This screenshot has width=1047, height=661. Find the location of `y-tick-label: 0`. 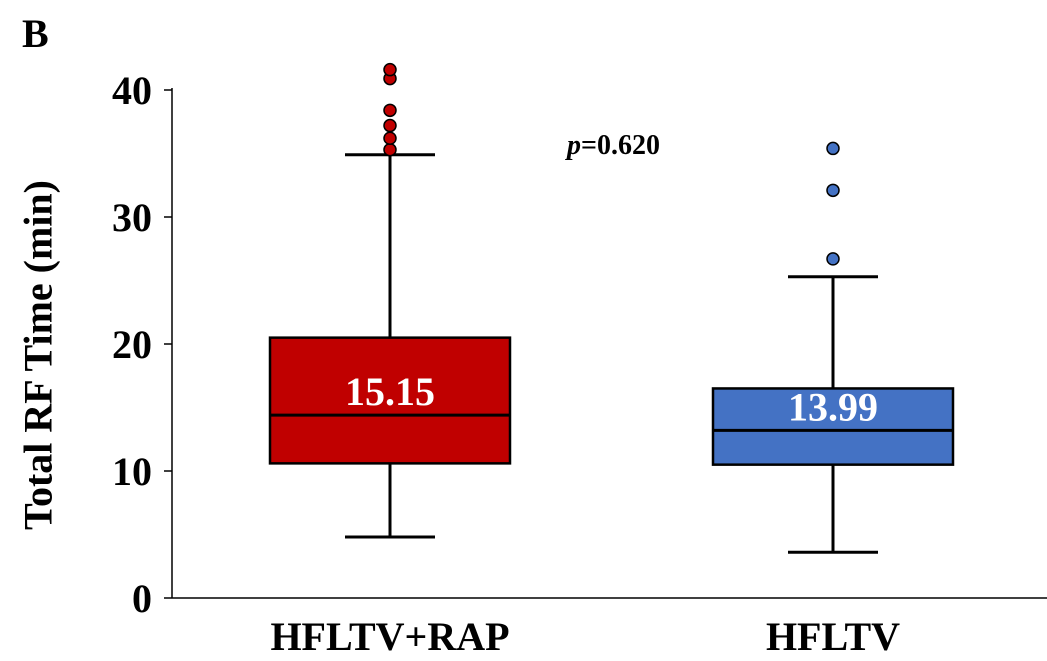

y-tick-label: 0 is located at coordinates (142, 598).